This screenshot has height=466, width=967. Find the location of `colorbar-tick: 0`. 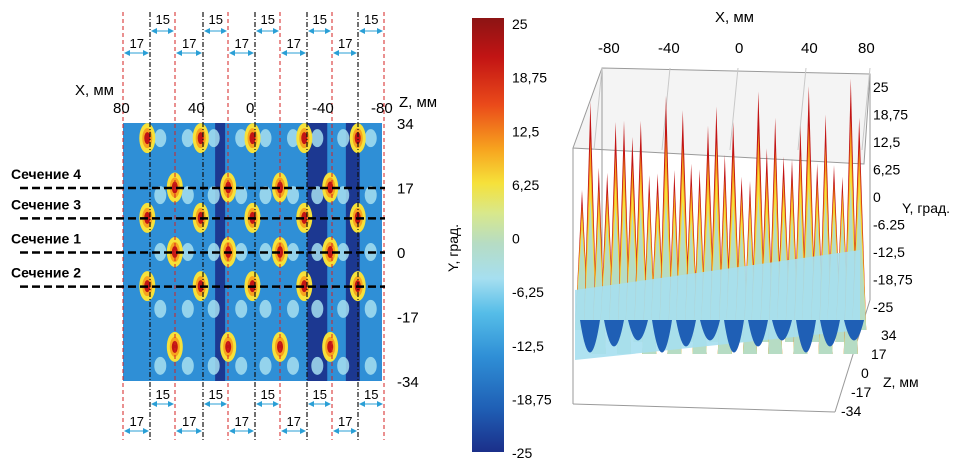

colorbar-tick: 0 is located at coordinates (516, 239).